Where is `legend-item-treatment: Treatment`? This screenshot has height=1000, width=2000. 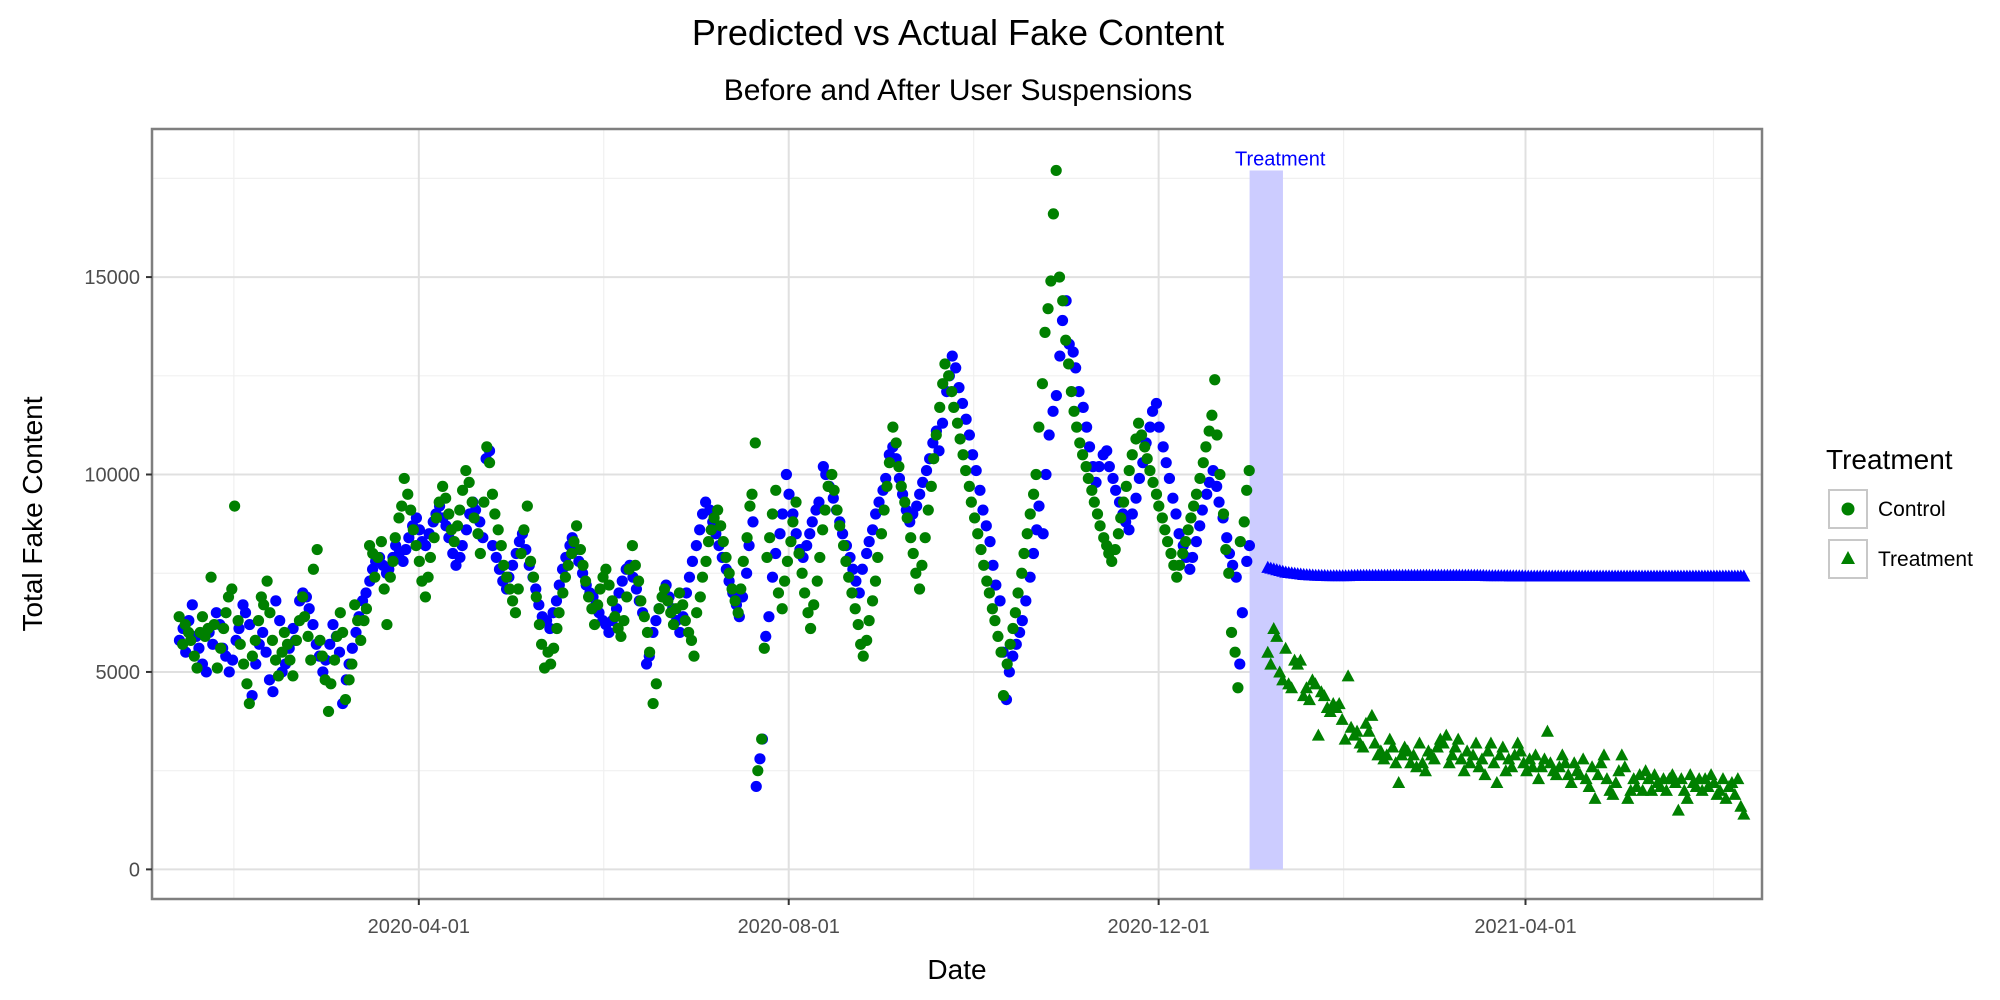
legend-item-treatment: Treatment is located at coordinates (1900, 559).